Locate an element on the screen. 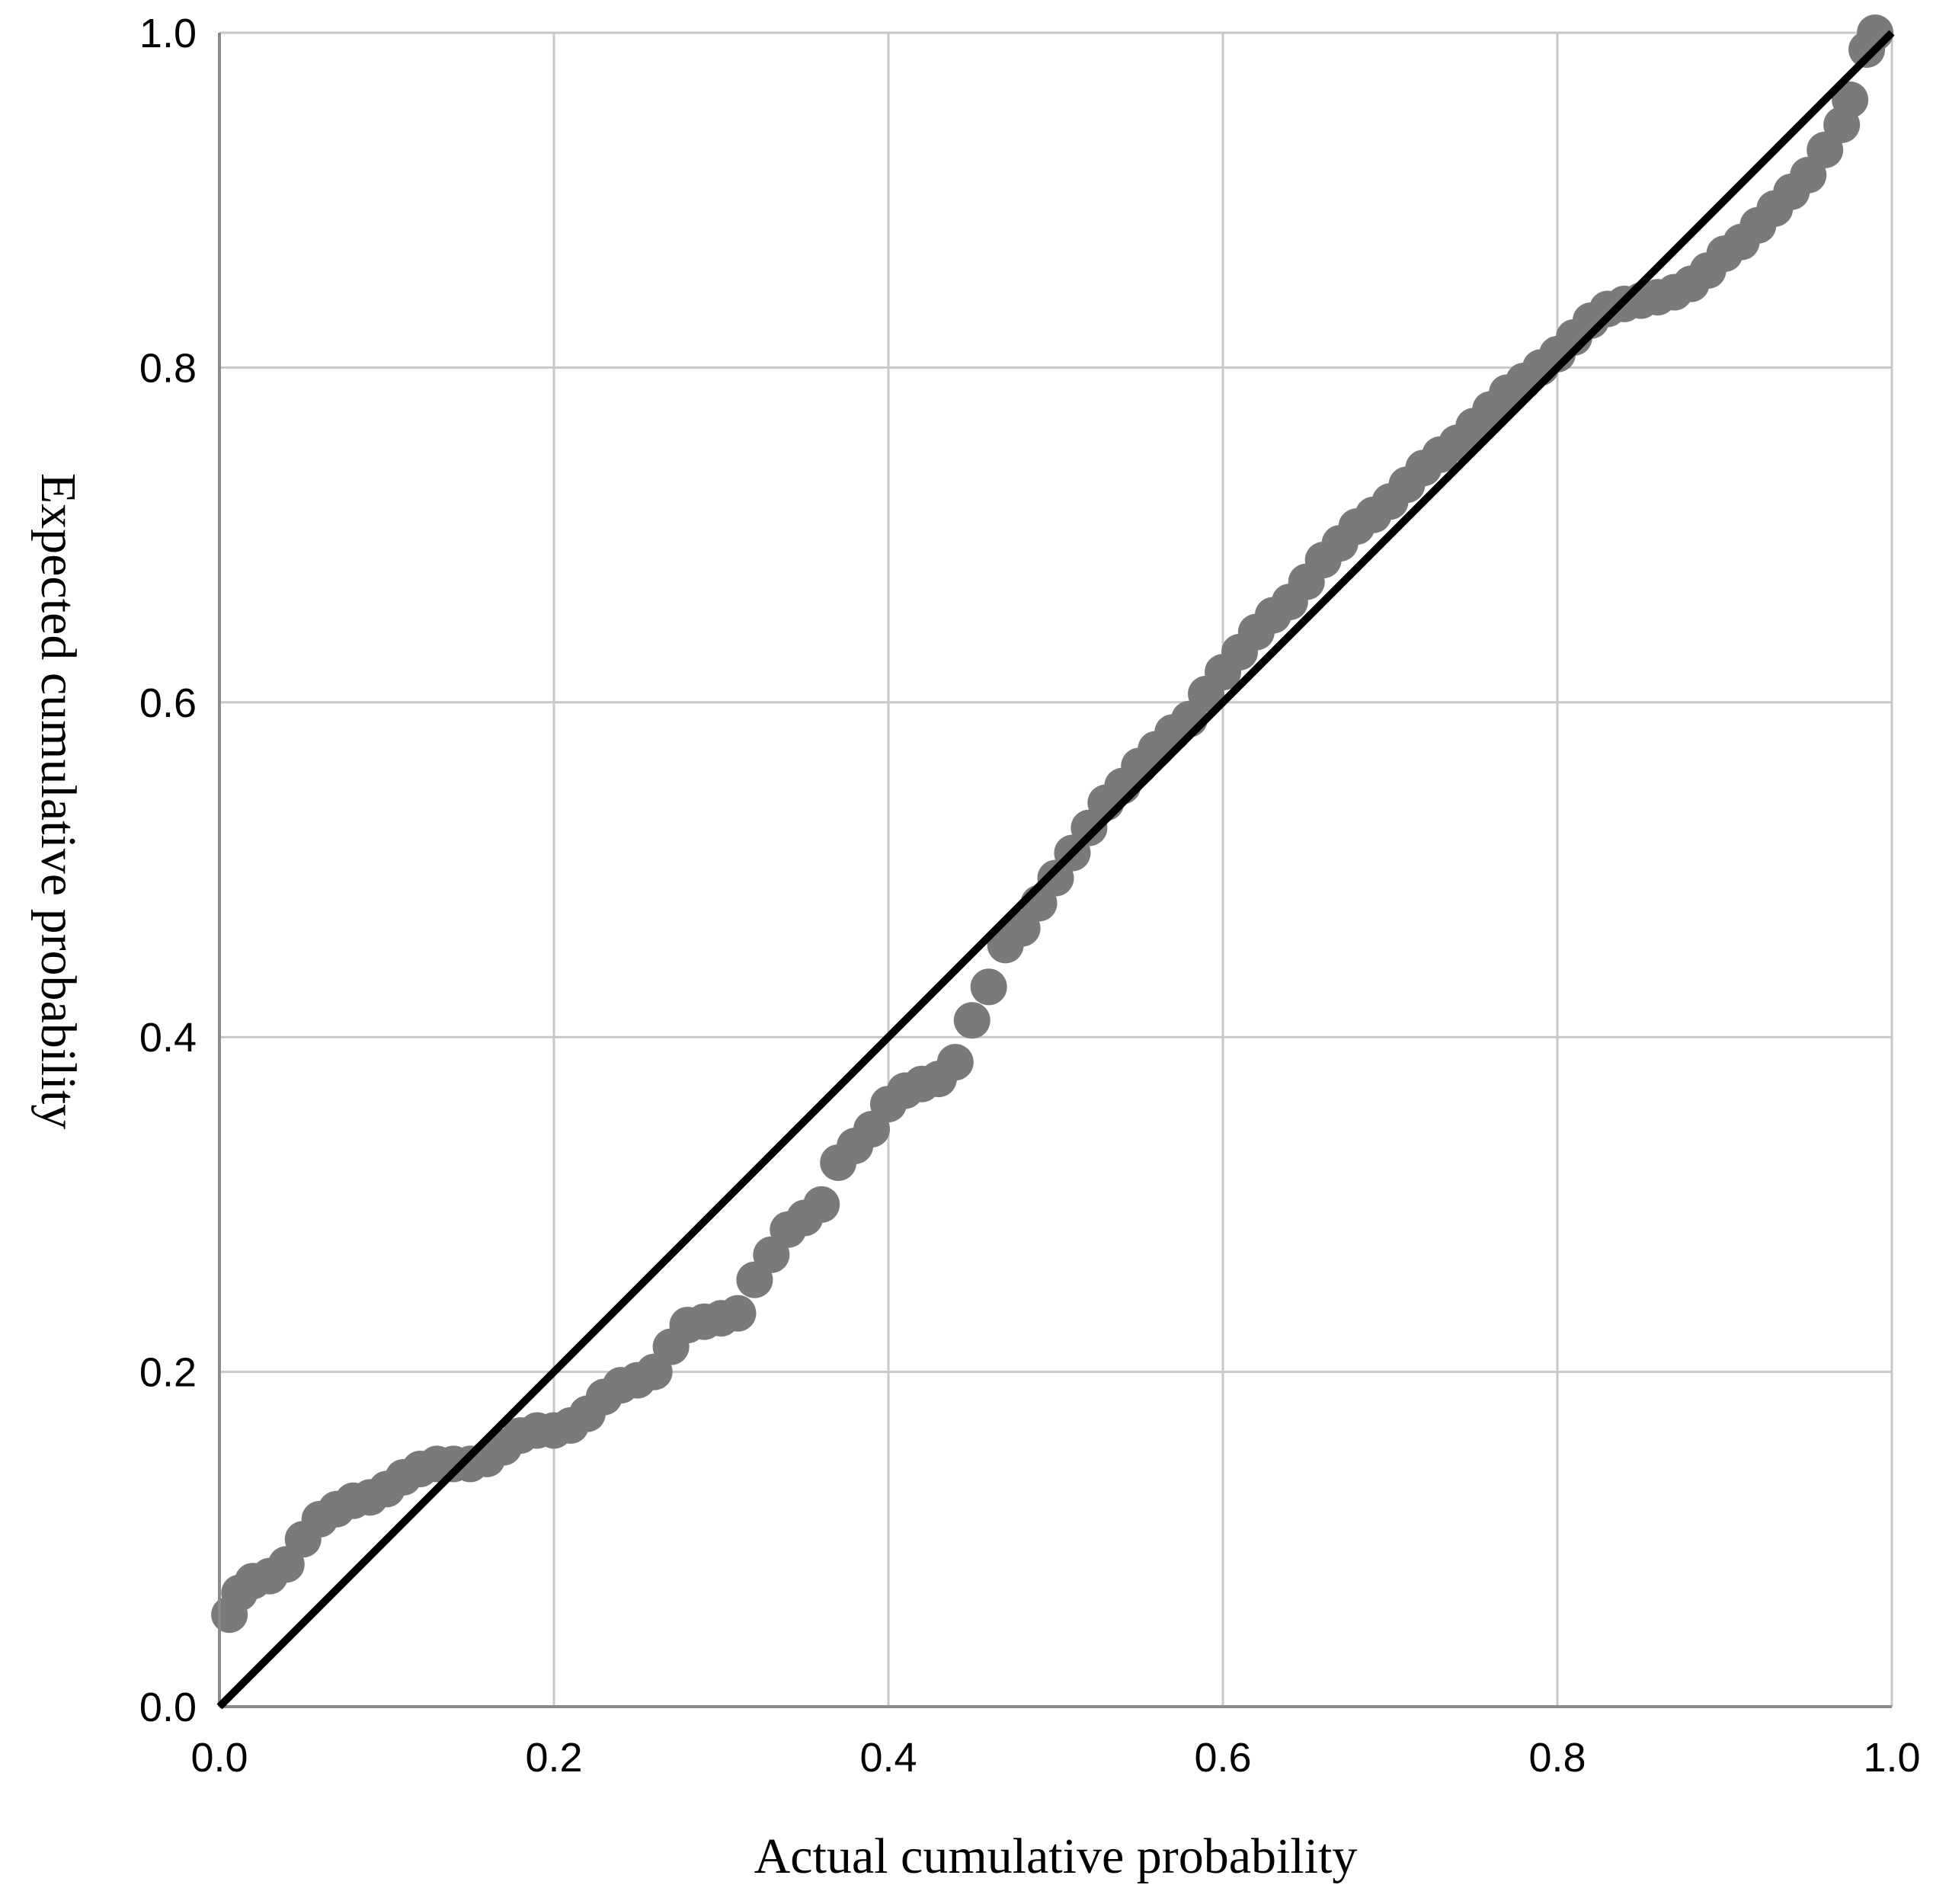 The image size is (1933, 1904). x-axis-title: Actual cumulative probability is located at coordinates (1056, 1856).